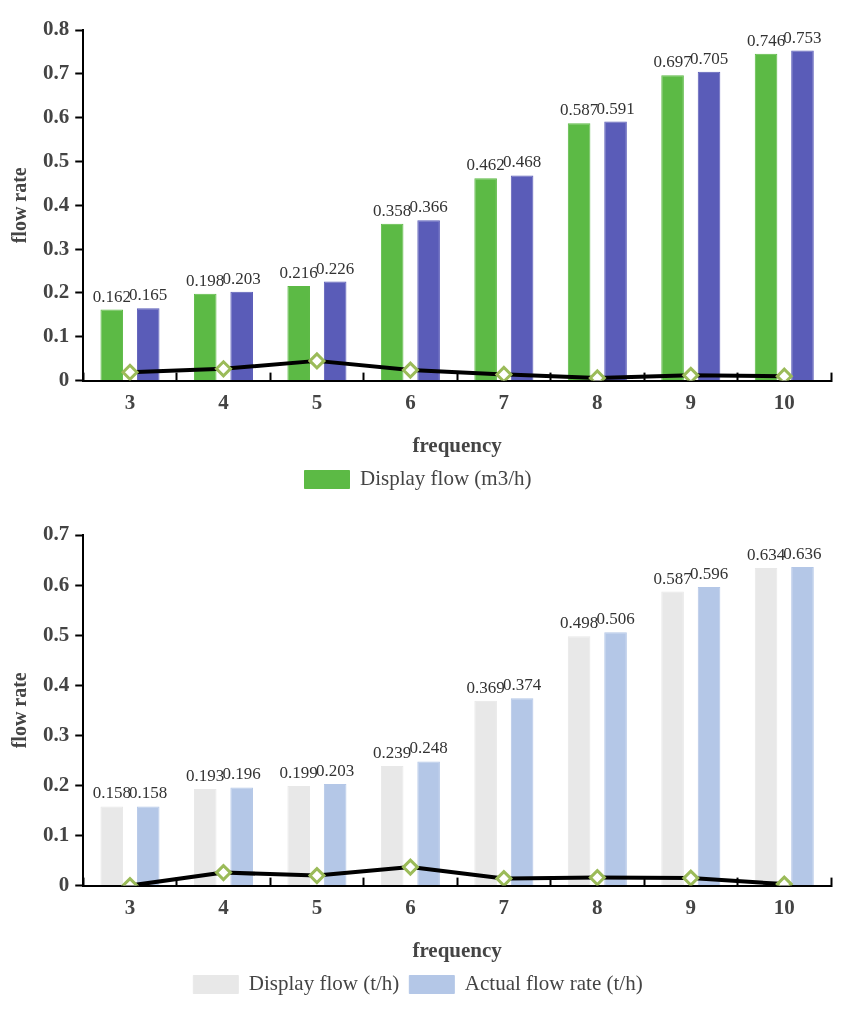 The width and height of the screenshot is (851, 1020). What do you see at coordinates (485, 687) in the screenshot?
I see `data-label: 0.369` at bounding box center [485, 687].